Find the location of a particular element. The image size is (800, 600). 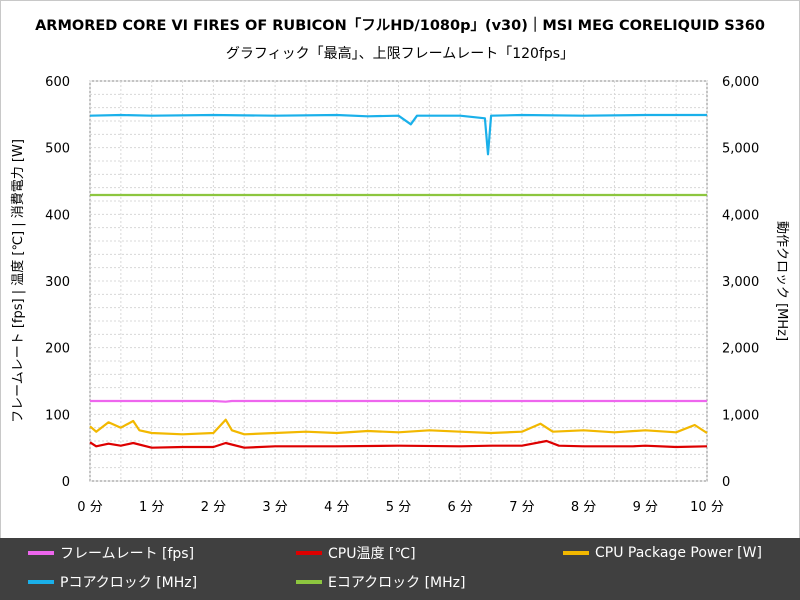

y-tick-label-right: 5,000 is located at coordinates (740, 149).